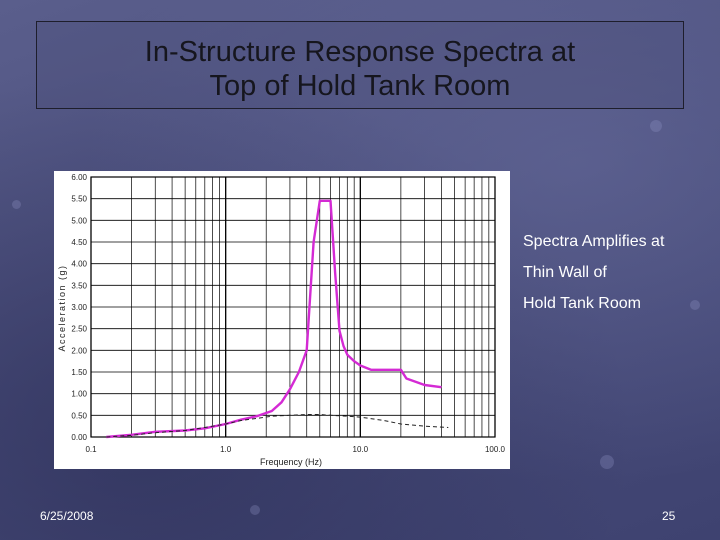  What do you see at coordinates (360, 52) in the screenshot?
I see `title-line-1: In-Structure Response Spectra at` at bounding box center [360, 52].